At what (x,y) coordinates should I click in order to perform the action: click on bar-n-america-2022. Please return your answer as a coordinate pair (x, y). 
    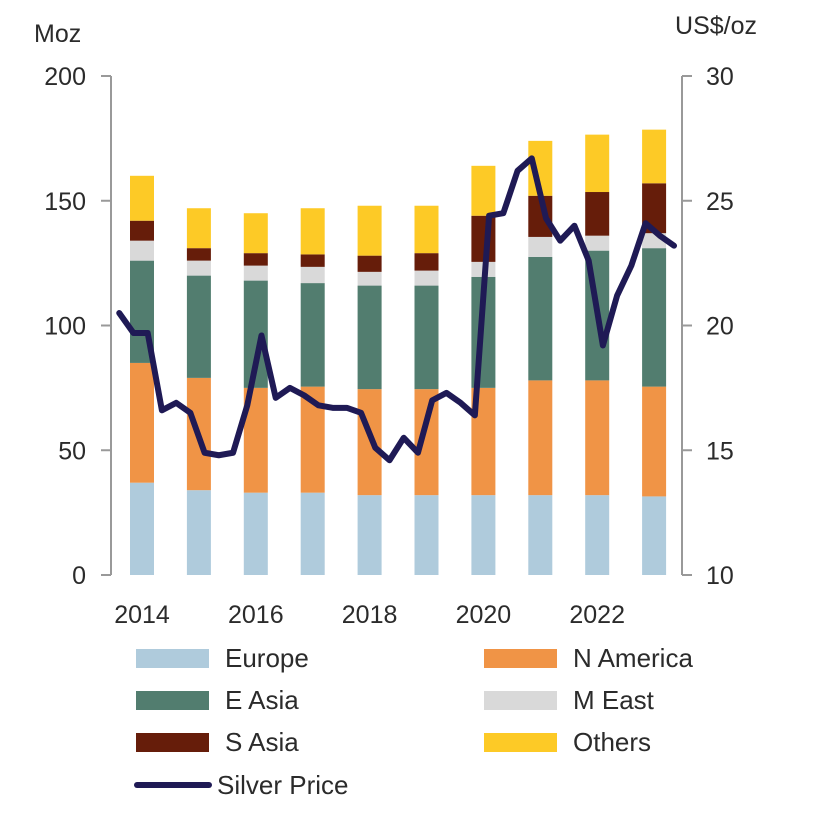
    Looking at the image, I should click on (597, 438).